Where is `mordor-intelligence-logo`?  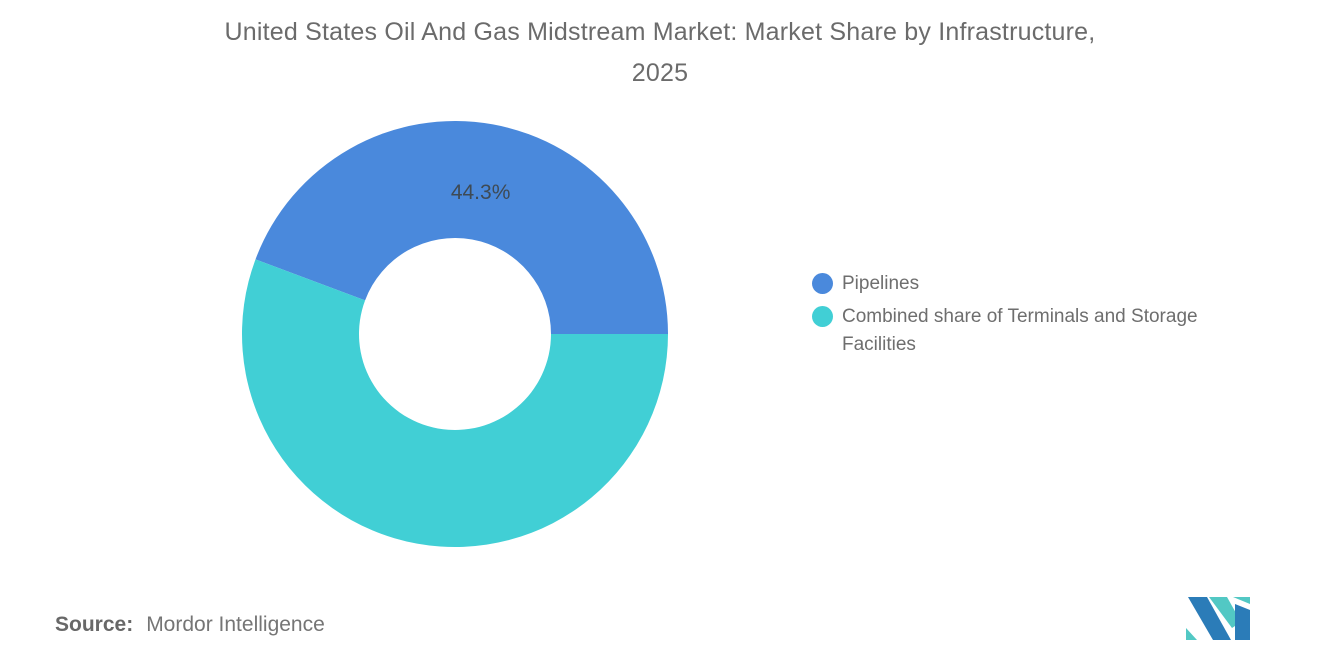
mordor-intelligence-logo is located at coordinates (1218, 618).